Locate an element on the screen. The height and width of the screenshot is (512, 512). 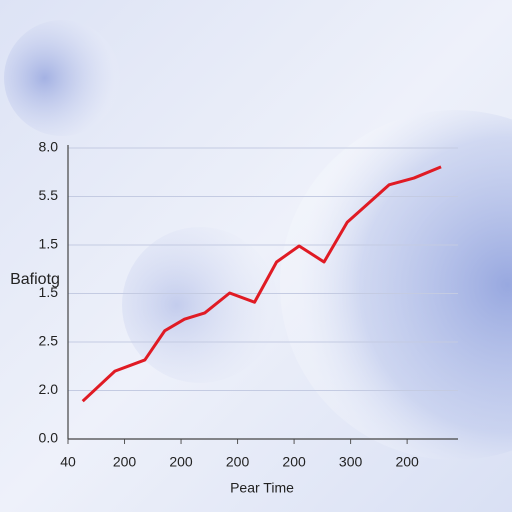
y-tick-label: 0.0 is located at coordinates (49, 438).